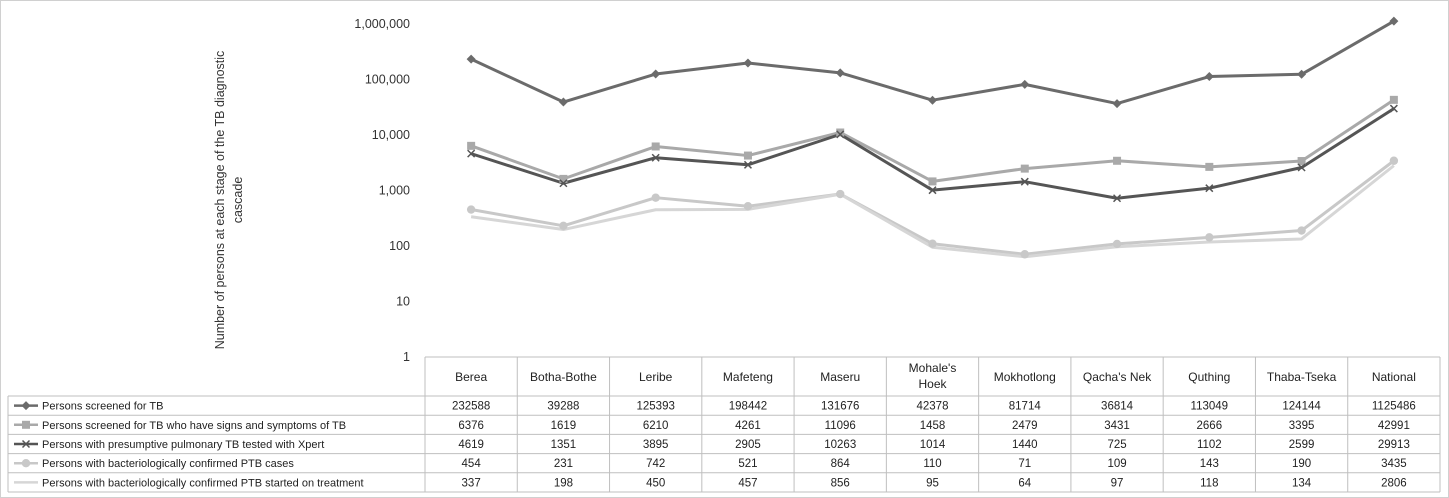 This screenshot has width=1449, height=498. Describe the element at coordinates (1302, 377) in the screenshot. I see `category-label: Thaba-Tseka` at that location.